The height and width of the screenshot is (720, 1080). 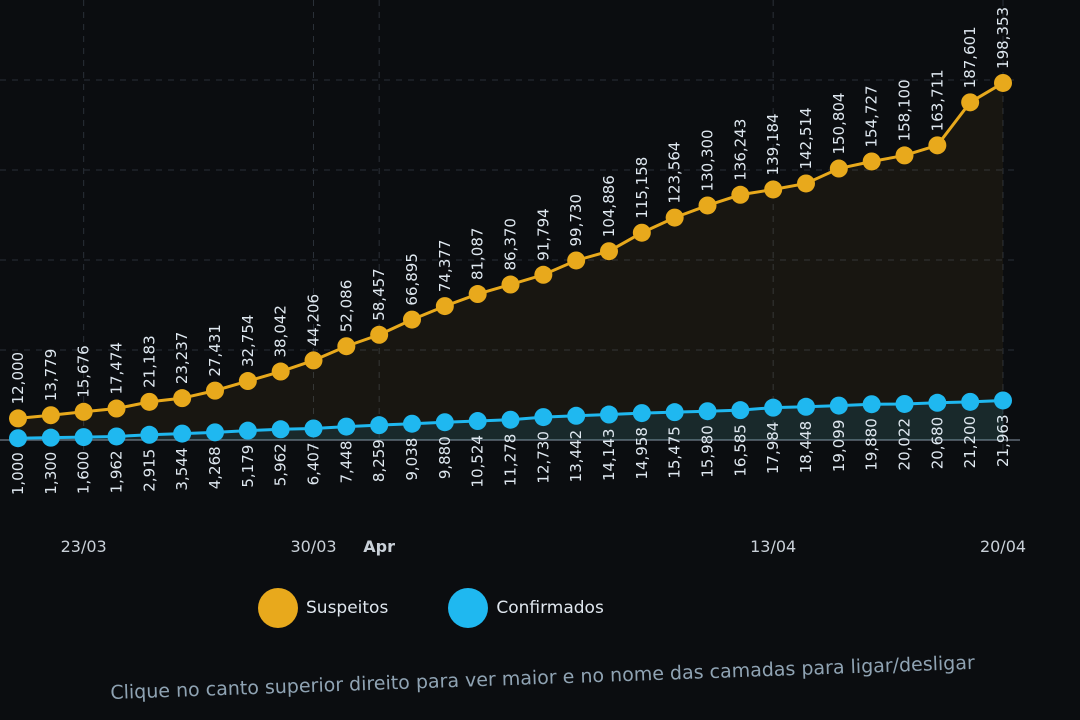 What do you see at coordinates (740, 450) in the screenshot?
I see `data-label: 16,585` at bounding box center [740, 450].